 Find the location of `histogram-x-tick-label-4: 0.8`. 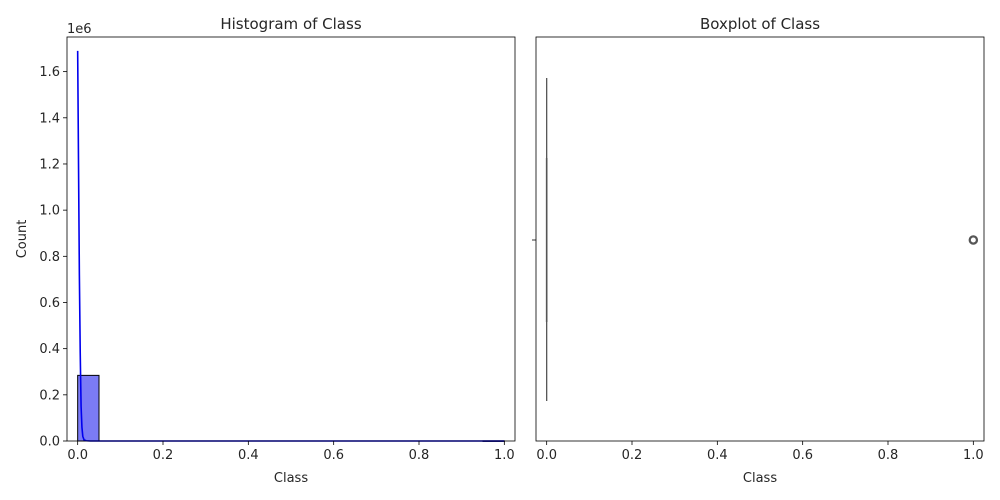

histogram-x-tick-label-4: 0.8 is located at coordinates (419, 455).